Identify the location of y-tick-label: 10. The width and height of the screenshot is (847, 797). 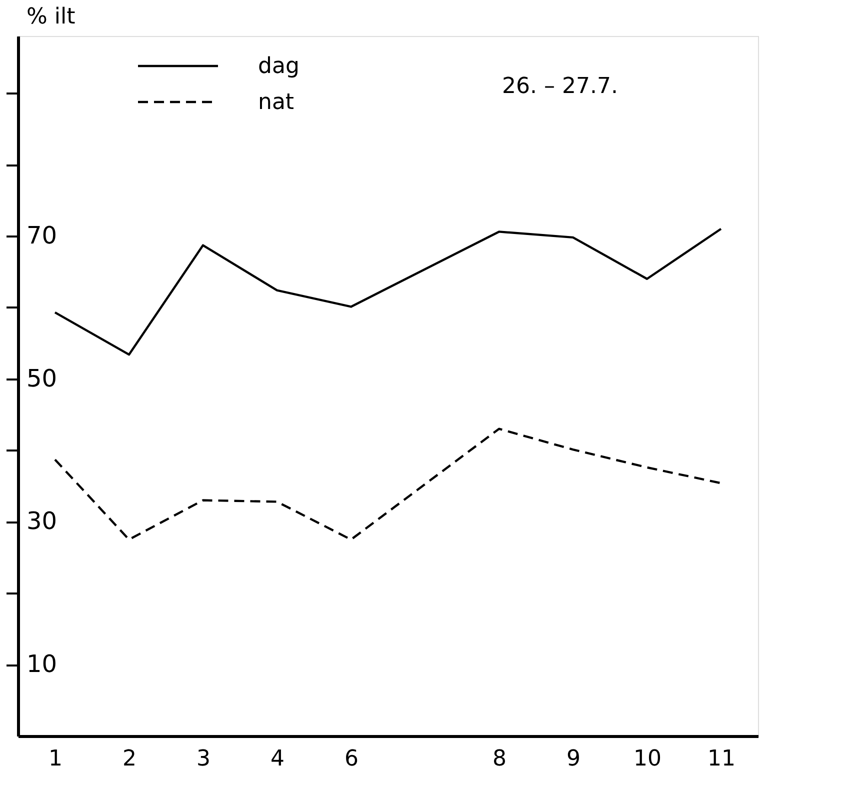
(42, 664).